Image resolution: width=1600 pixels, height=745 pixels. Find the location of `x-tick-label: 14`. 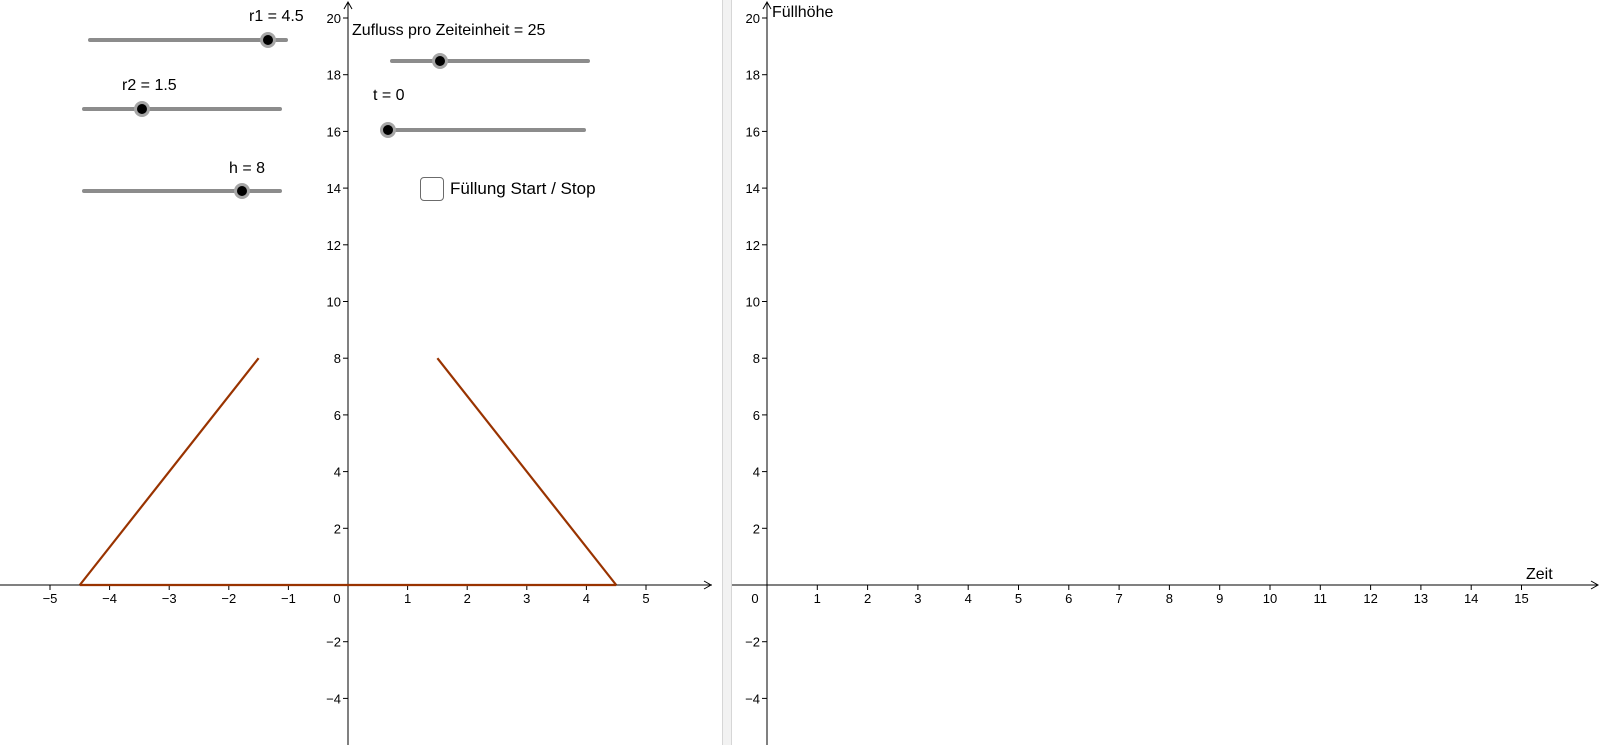

x-tick-label: 14 is located at coordinates (1471, 598).